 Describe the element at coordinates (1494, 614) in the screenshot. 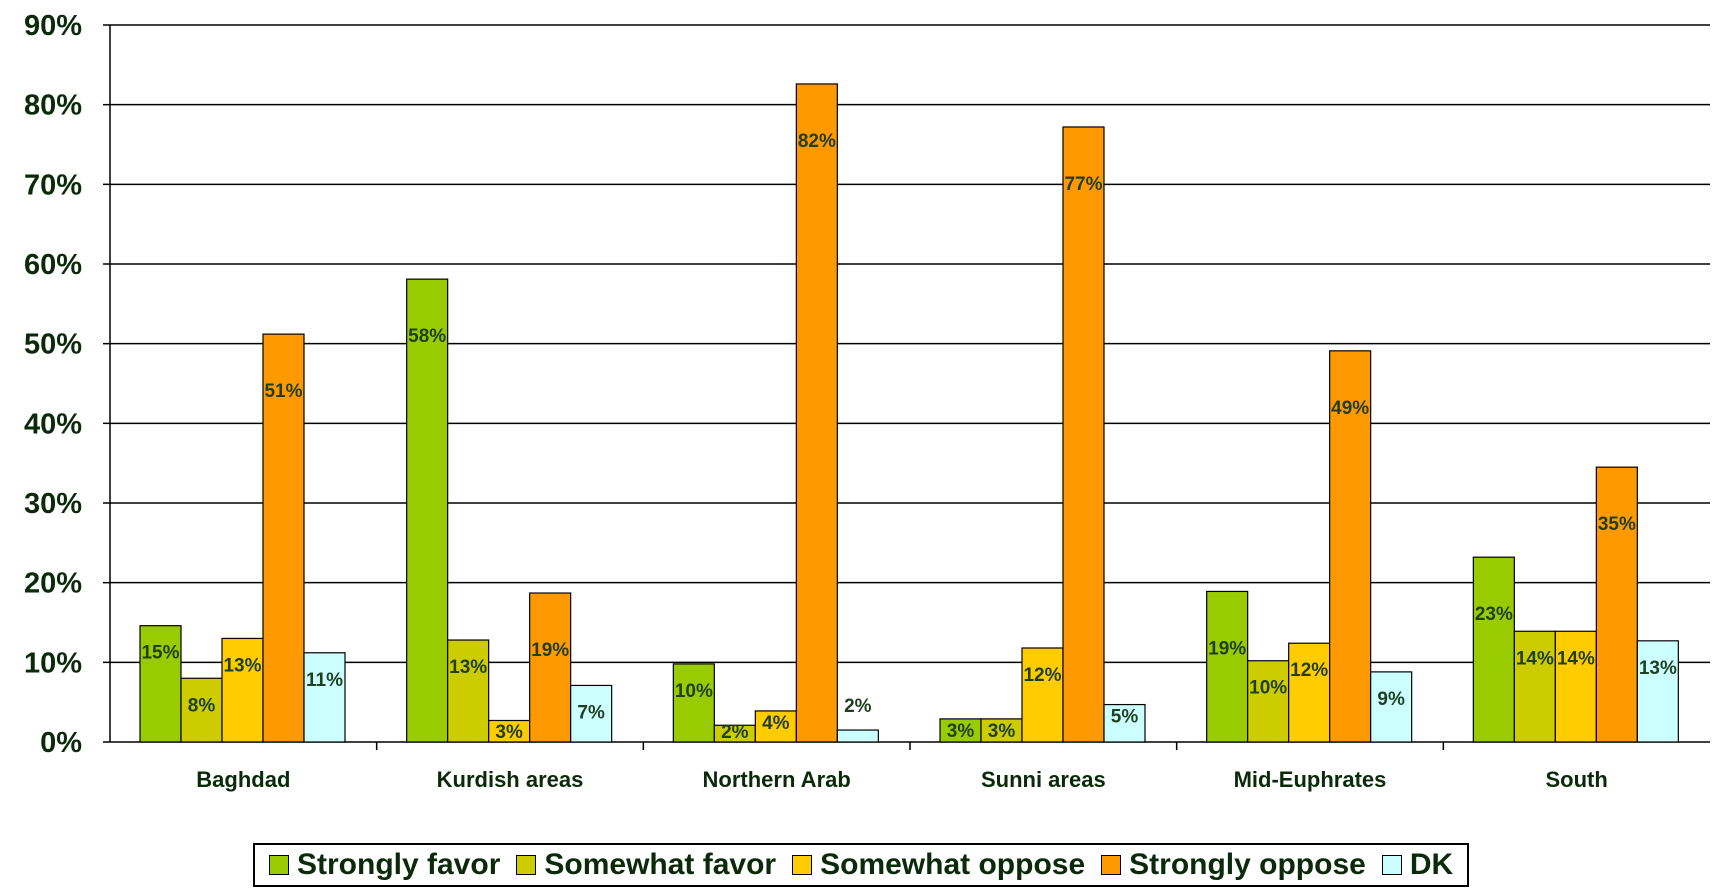

I see `data-label: 23%` at that location.